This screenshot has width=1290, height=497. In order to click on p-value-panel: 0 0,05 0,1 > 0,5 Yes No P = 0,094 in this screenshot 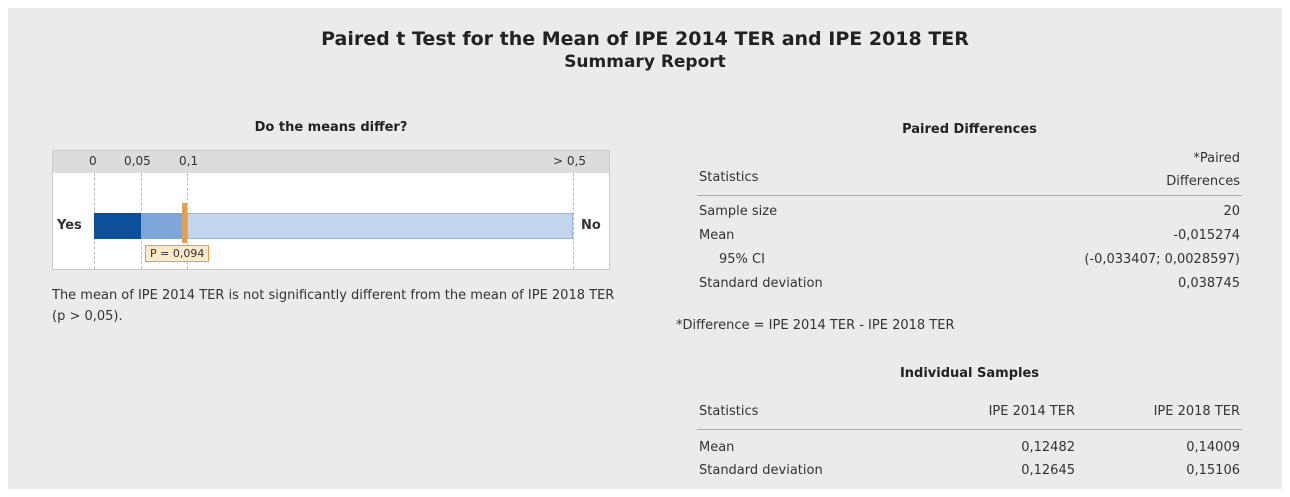, I will do `click(331, 210)`.